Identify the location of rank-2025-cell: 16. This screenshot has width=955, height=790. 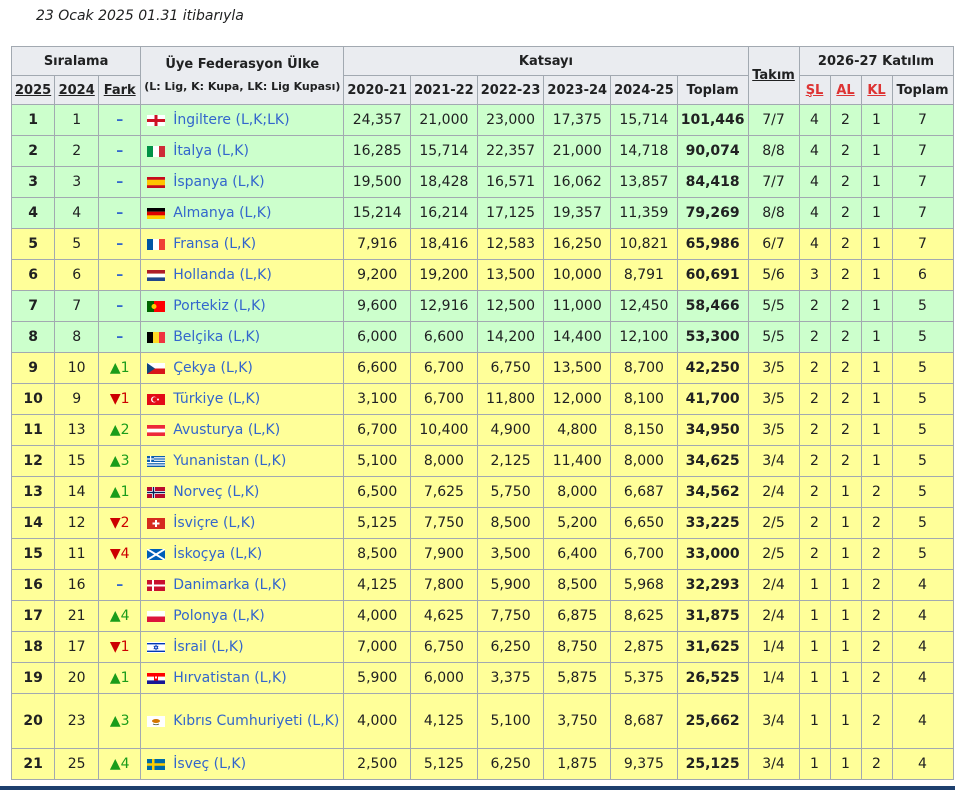
(33, 585).